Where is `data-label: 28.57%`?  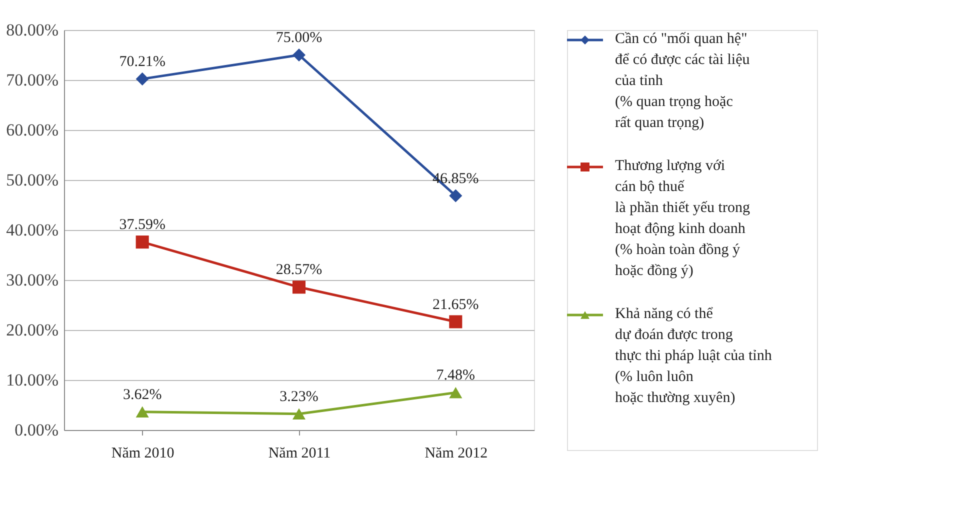
data-label: 28.57% is located at coordinates (299, 270).